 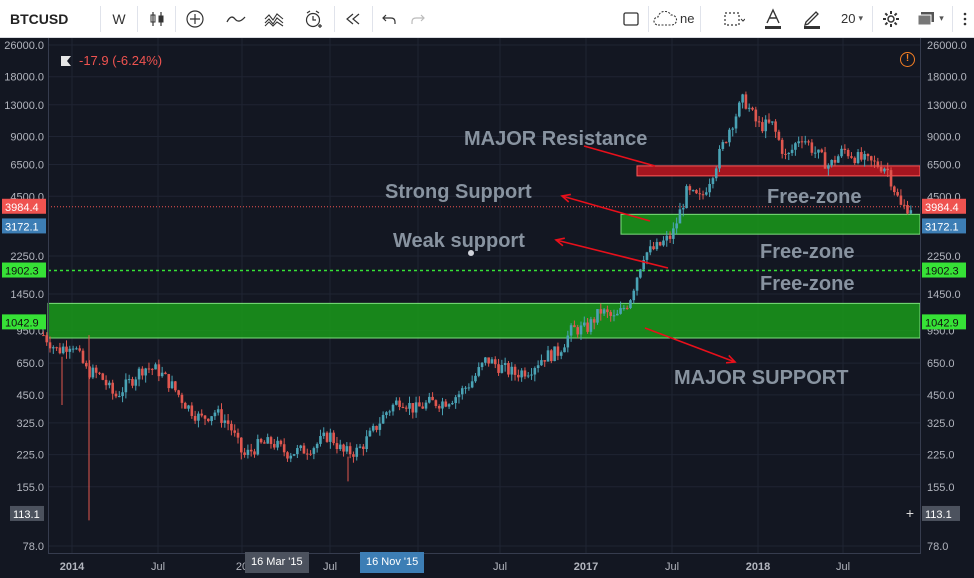 I want to click on symbol-selector: BTCUSD, so click(x=55, y=18).